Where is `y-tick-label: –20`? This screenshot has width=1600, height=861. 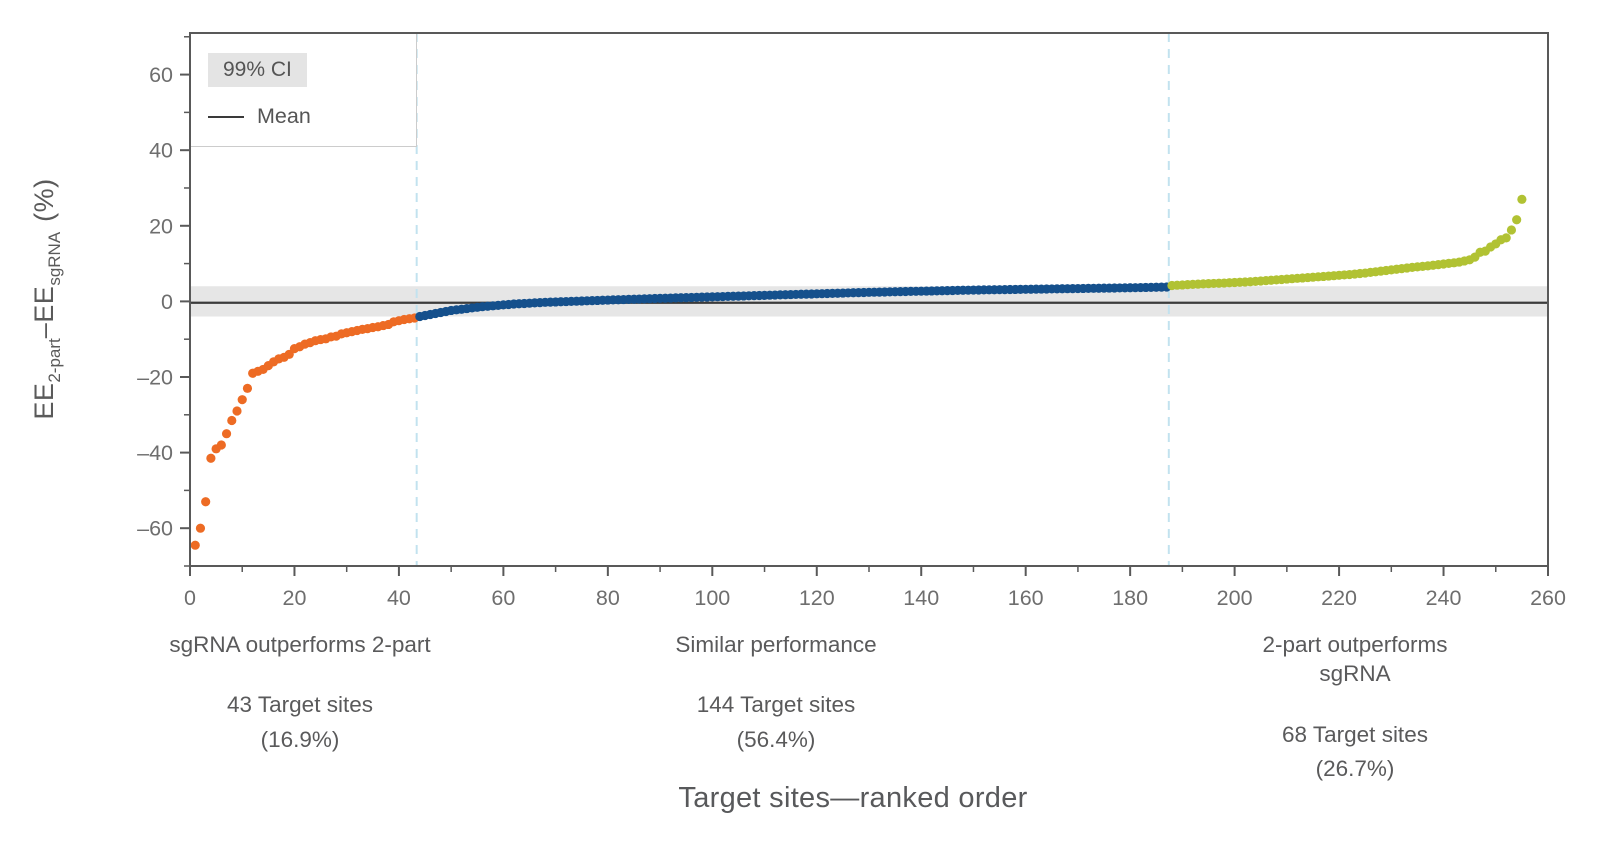
y-tick-label: –20 is located at coordinates (155, 377).